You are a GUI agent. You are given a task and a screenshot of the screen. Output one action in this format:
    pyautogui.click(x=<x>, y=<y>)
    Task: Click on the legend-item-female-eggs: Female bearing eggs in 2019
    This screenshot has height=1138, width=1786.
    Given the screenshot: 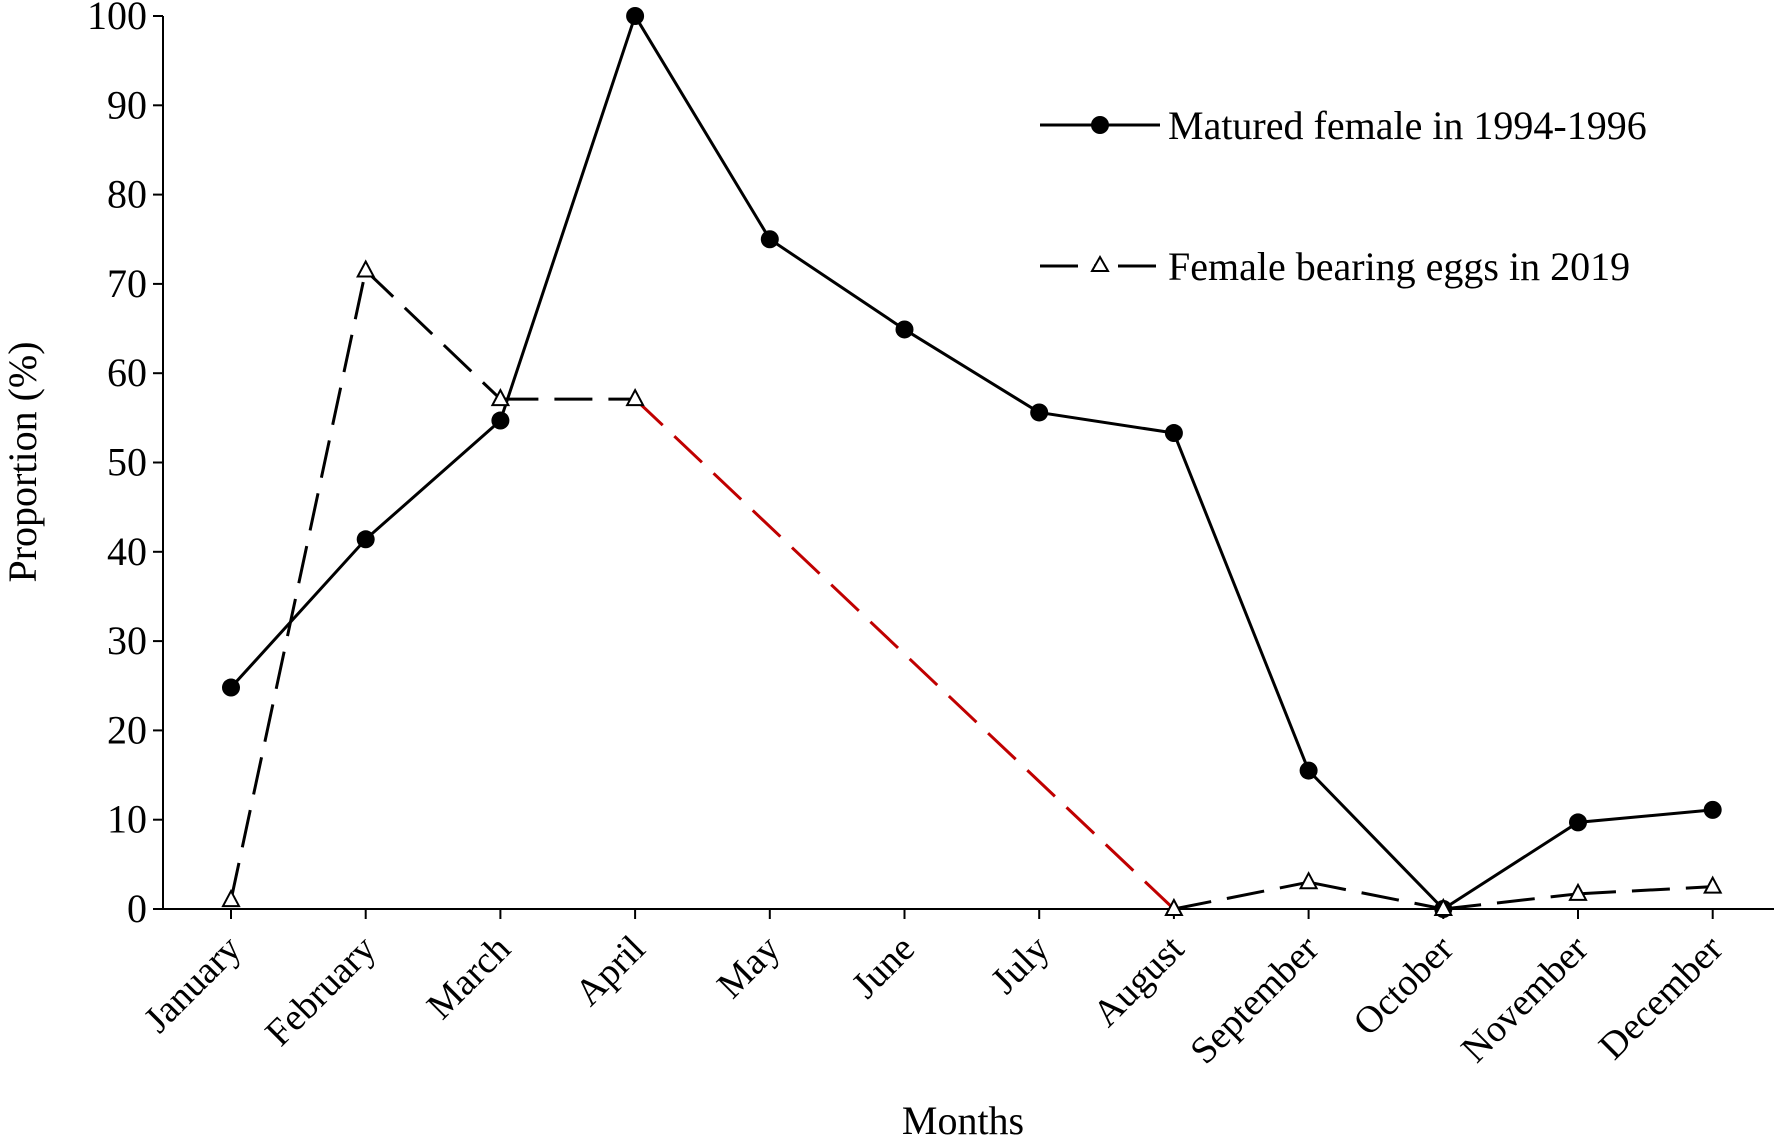 What is the action you would take?
    pyautogui.click(x=1335, y=266)
    